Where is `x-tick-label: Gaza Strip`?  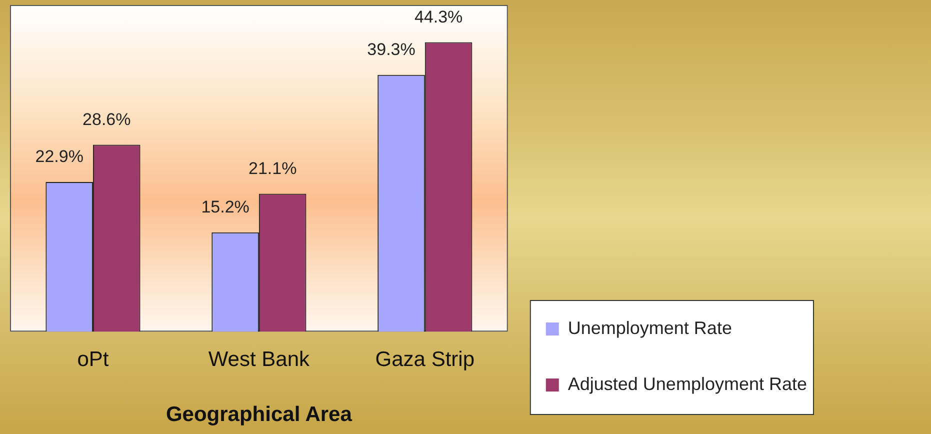 x-tick-label: Gaza Strip is located at coordinates (425, 359).